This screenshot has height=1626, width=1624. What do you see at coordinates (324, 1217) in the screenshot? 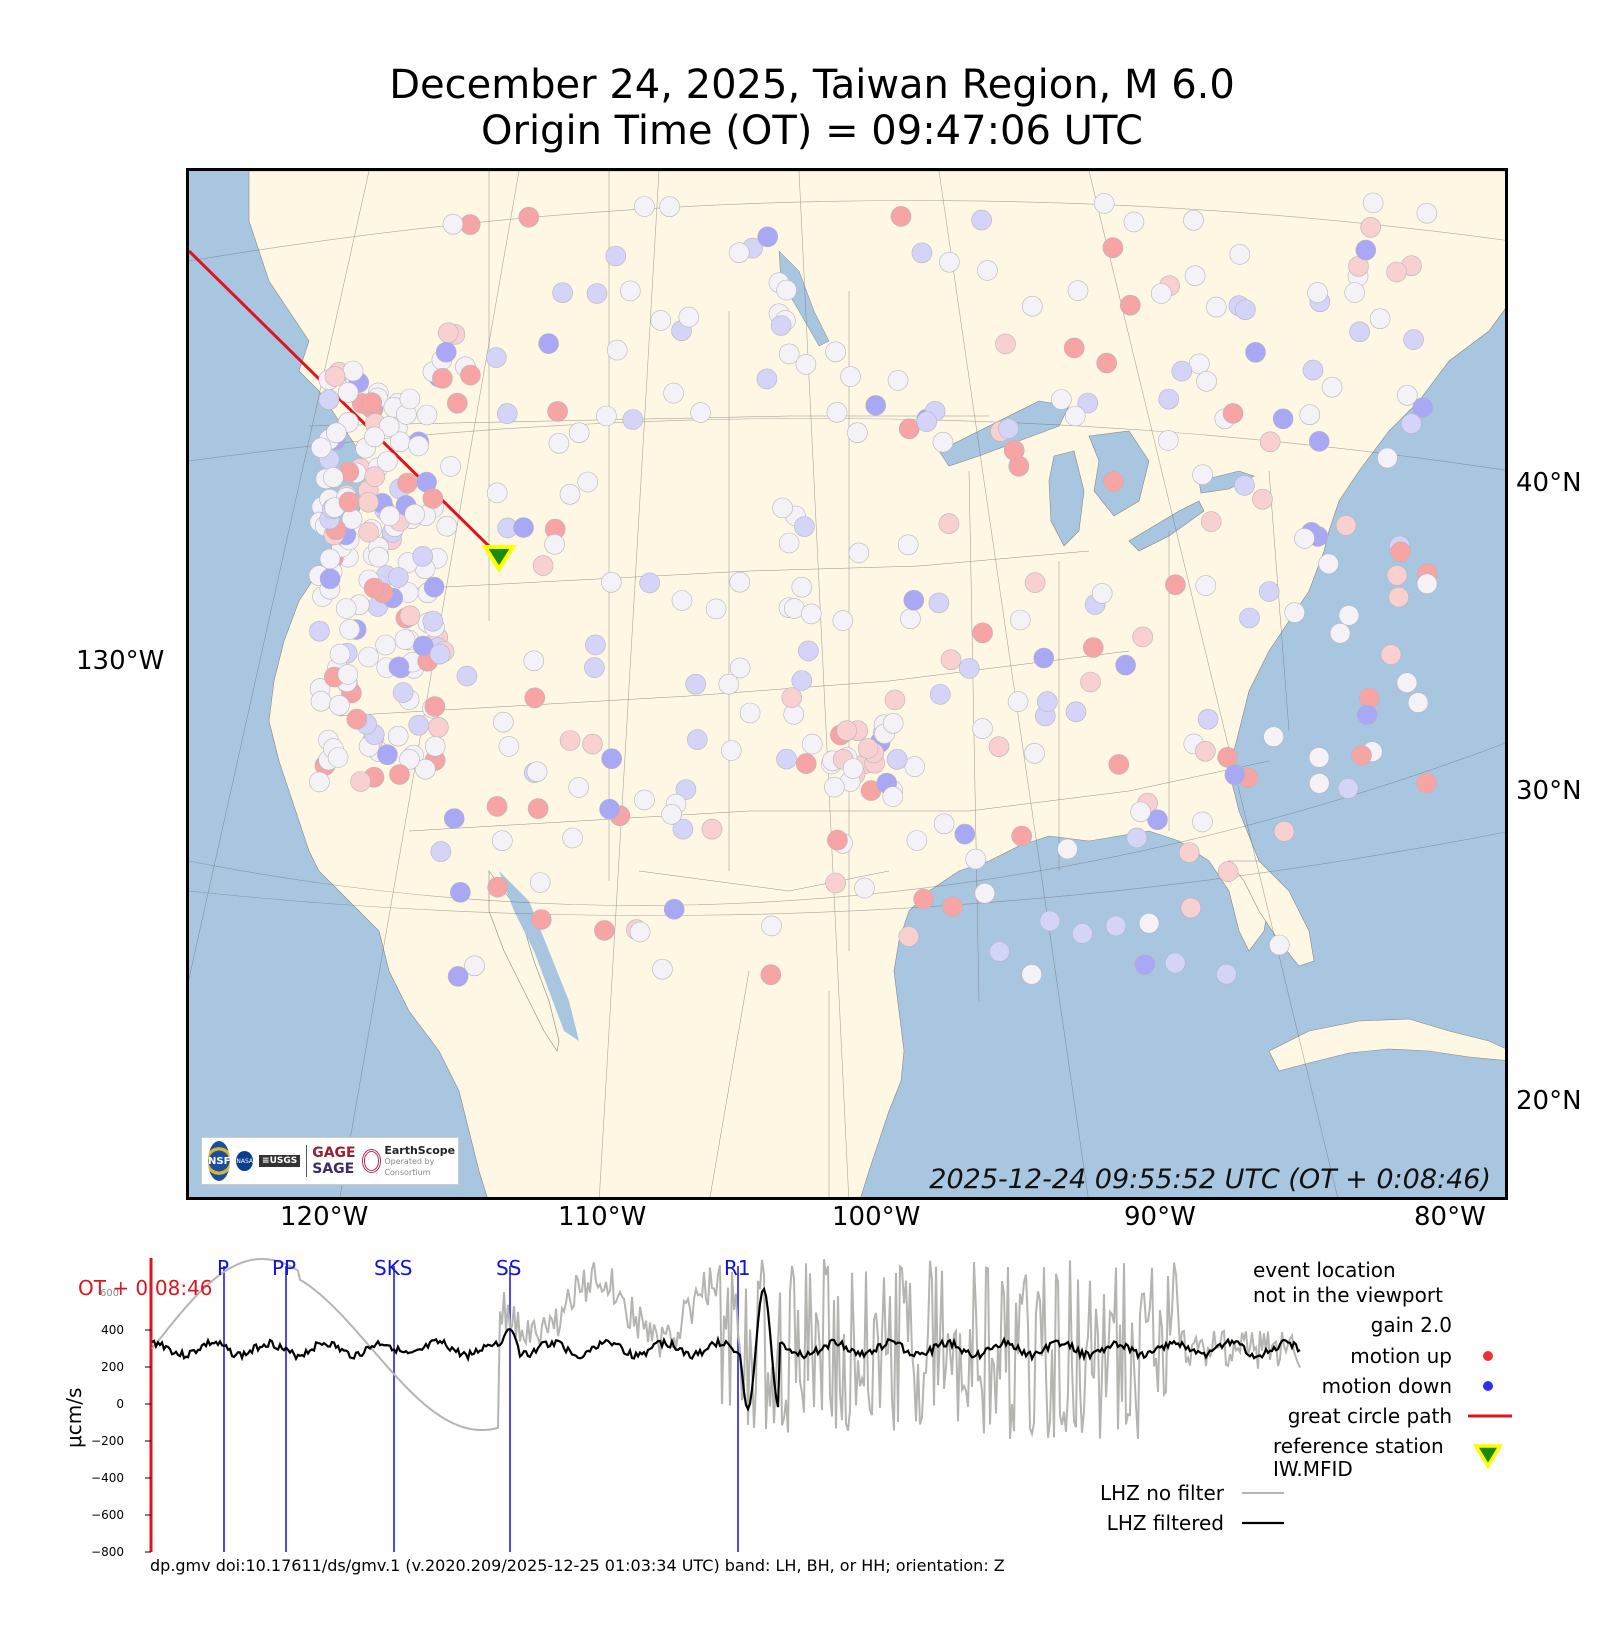
I see `lon-label-120w: 120°W` at bounding box center [324, 1217].